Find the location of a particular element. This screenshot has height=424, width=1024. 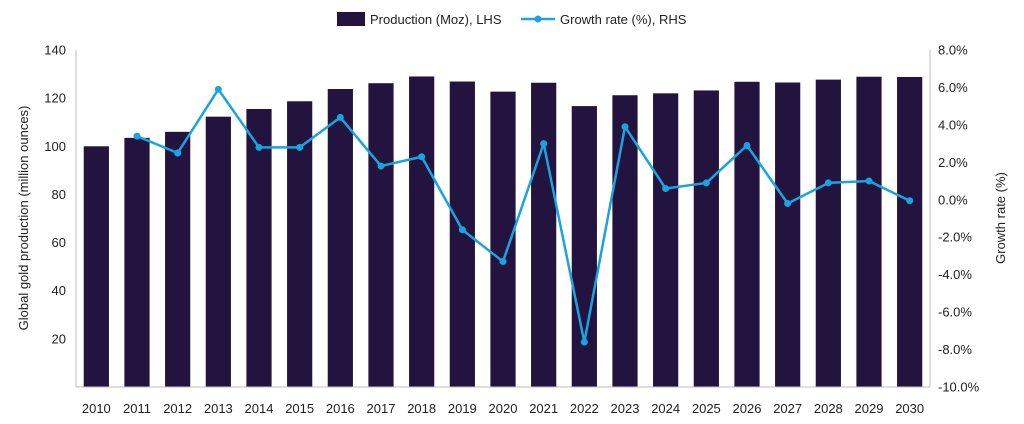

left-tick-label: 40 is located at coordinates (59, 290).